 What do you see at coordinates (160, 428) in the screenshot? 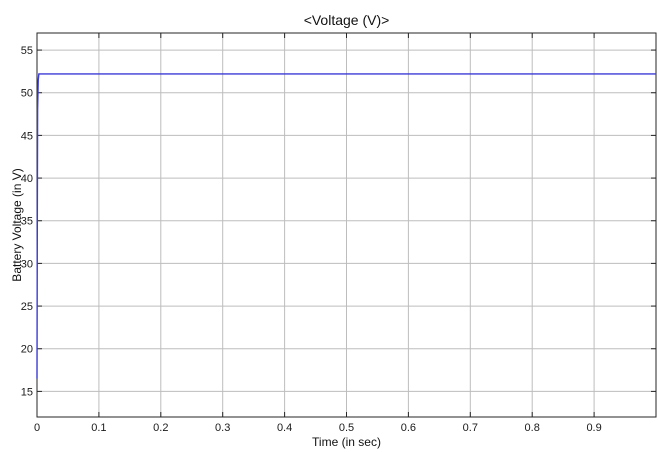
I see `x-tick-label: 0.2` at bounding box center [160, 428].